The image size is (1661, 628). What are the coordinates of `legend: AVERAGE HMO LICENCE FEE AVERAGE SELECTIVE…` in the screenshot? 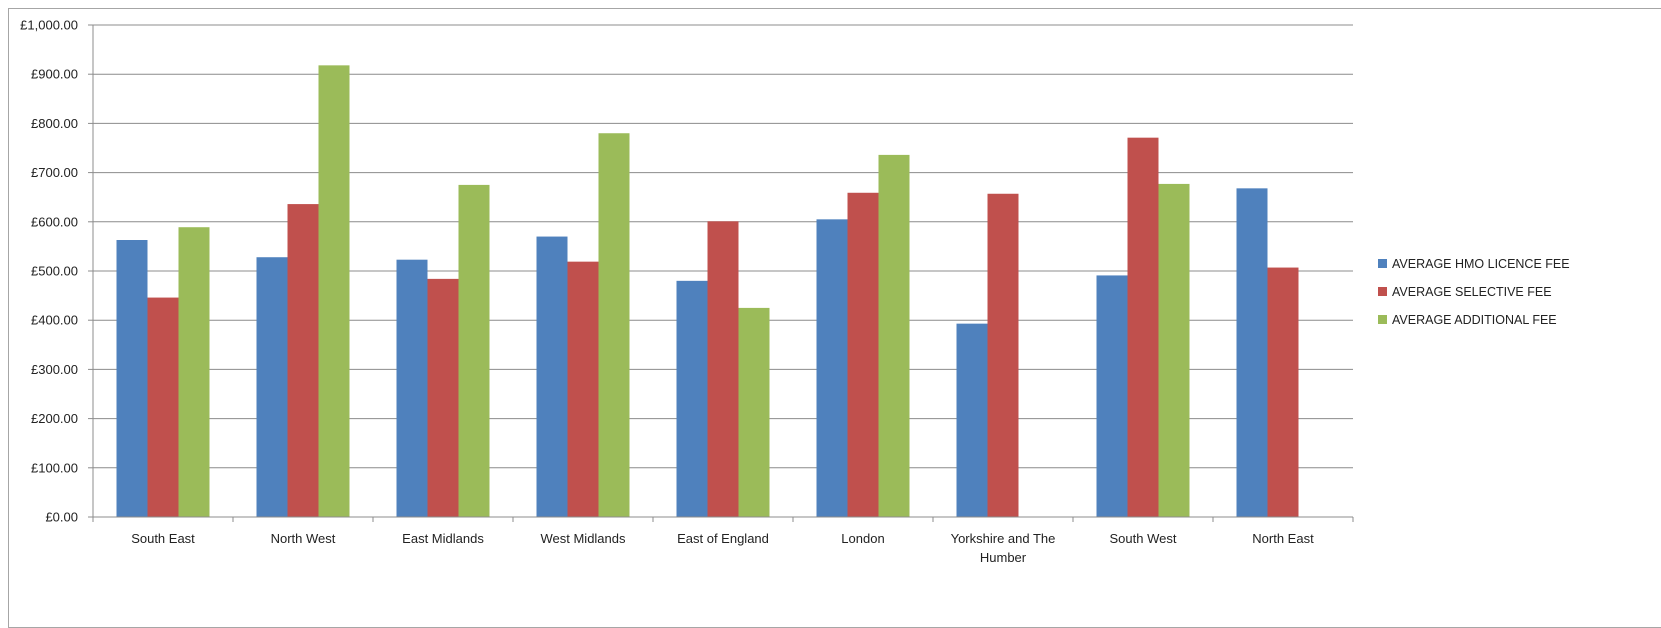 It's located at (1474, 292).